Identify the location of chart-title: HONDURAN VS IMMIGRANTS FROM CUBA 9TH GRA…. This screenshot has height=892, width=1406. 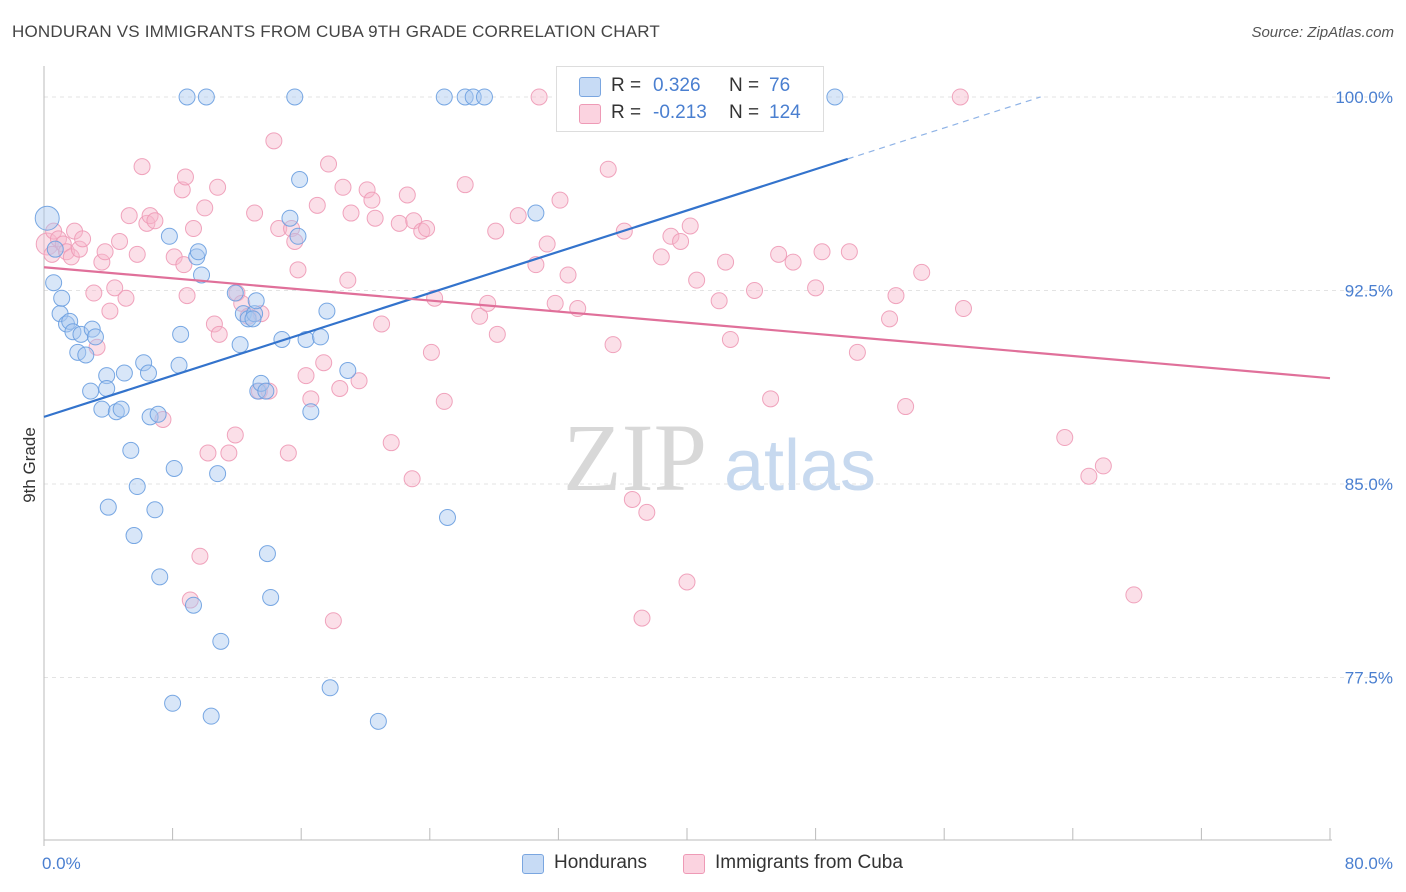
(336, 31).